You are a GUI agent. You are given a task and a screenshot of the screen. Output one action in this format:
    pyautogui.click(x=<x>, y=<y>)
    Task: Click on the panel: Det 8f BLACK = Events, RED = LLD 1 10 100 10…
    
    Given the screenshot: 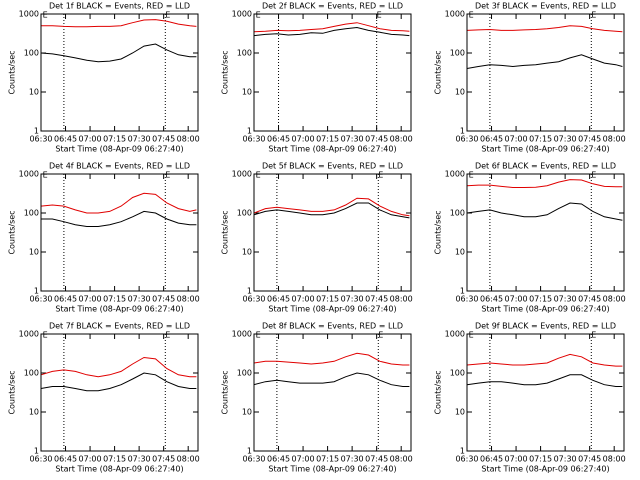 What is the action you would take?
    pyautogui.click(x=317, y=398)
    